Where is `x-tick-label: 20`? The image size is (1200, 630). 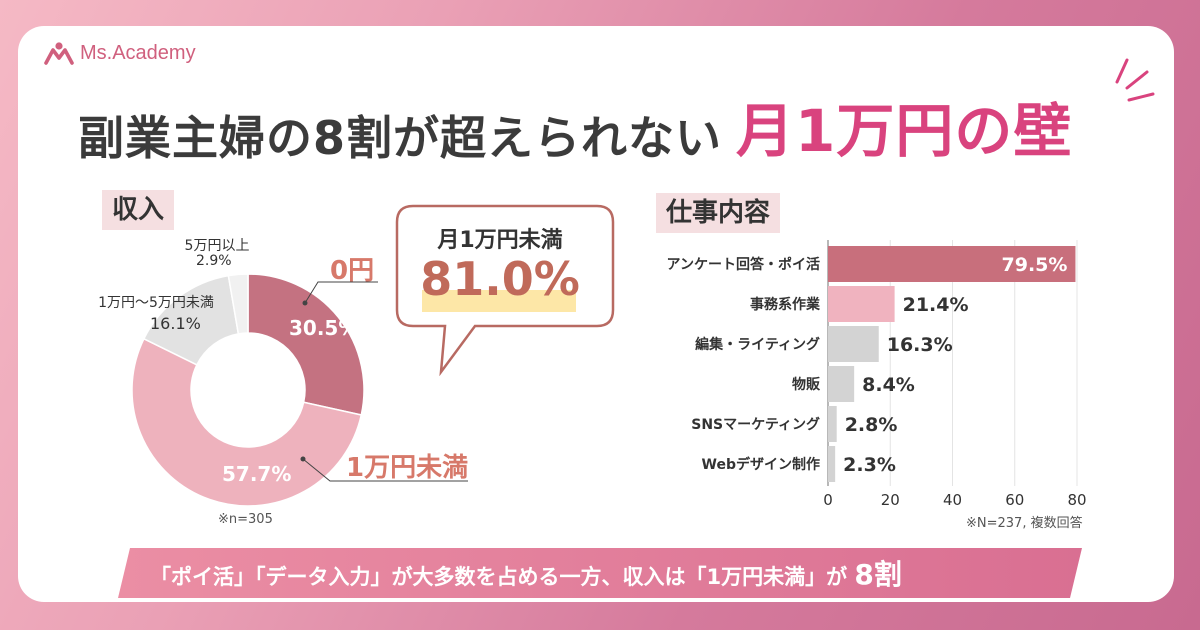
x-tick-label: 20 is located at coordinates (890, 500).